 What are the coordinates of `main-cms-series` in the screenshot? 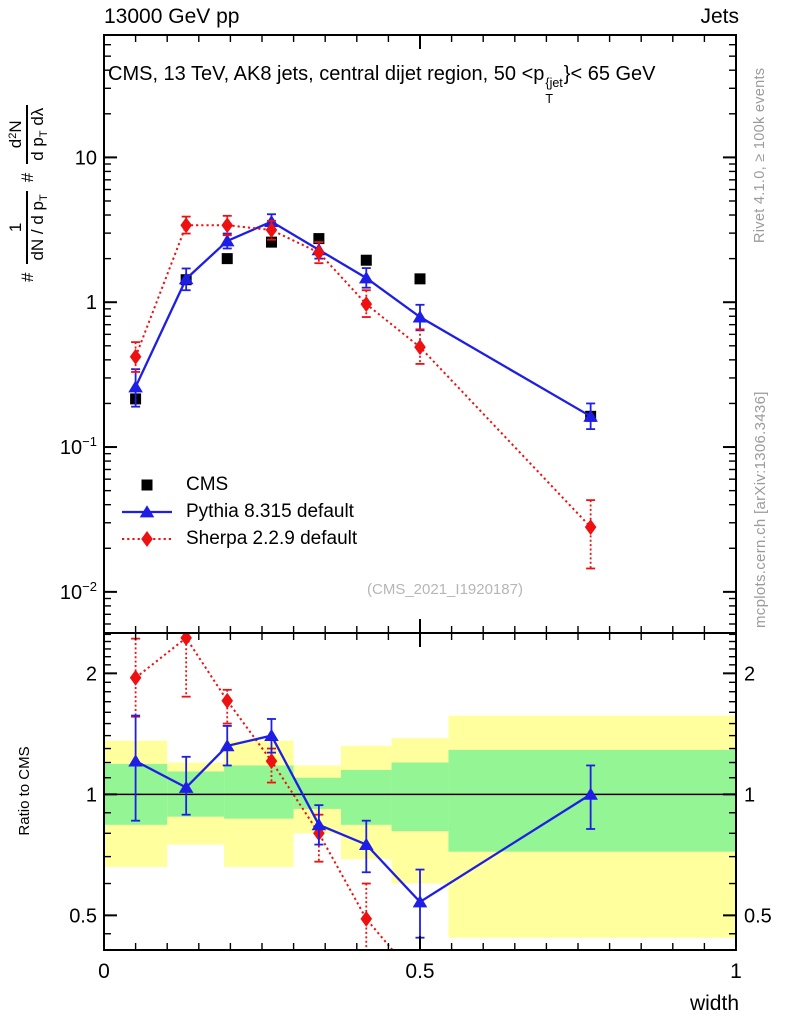 It's located at (363, 327).